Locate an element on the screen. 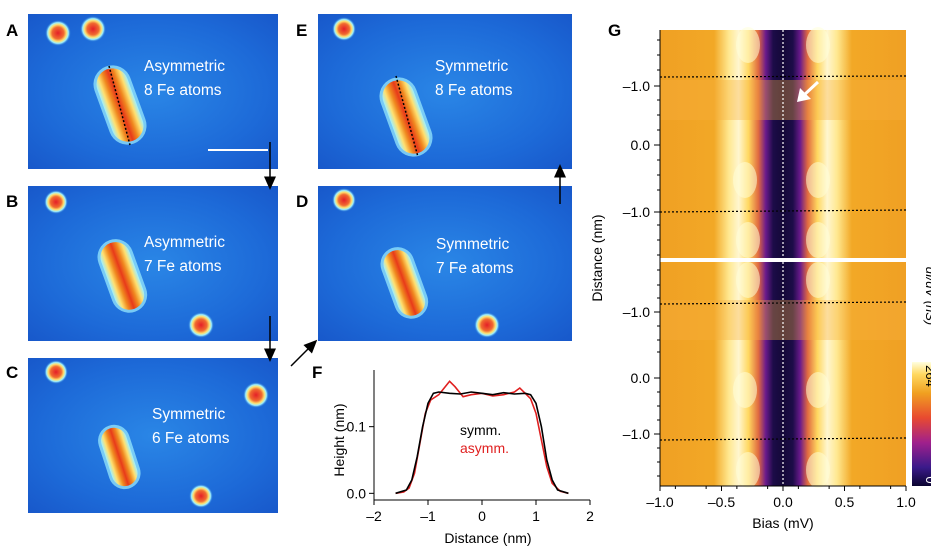 This screenshot has width=931, height=547. colorbar: dI/dV (nS) 264 0 is located at coordinates (921, 376).